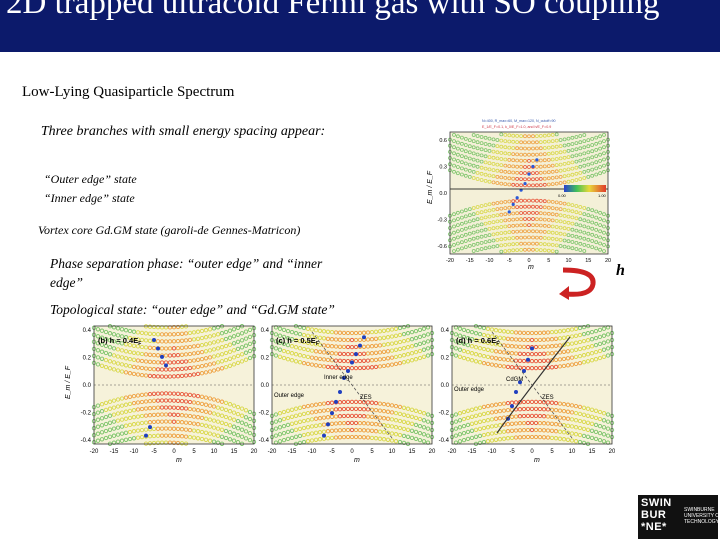 Image resolution: width=720 pixels, height=540 pixels. Describe the element at coordinates (357, 460) in the screenshot. I see `panel-c-xlabel: m` at that location.